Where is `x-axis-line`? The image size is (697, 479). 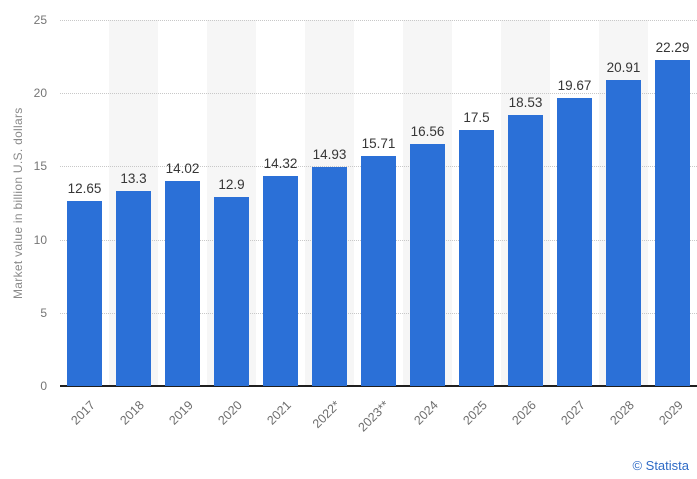
x-axis-line is located at coordinates (378, 386).